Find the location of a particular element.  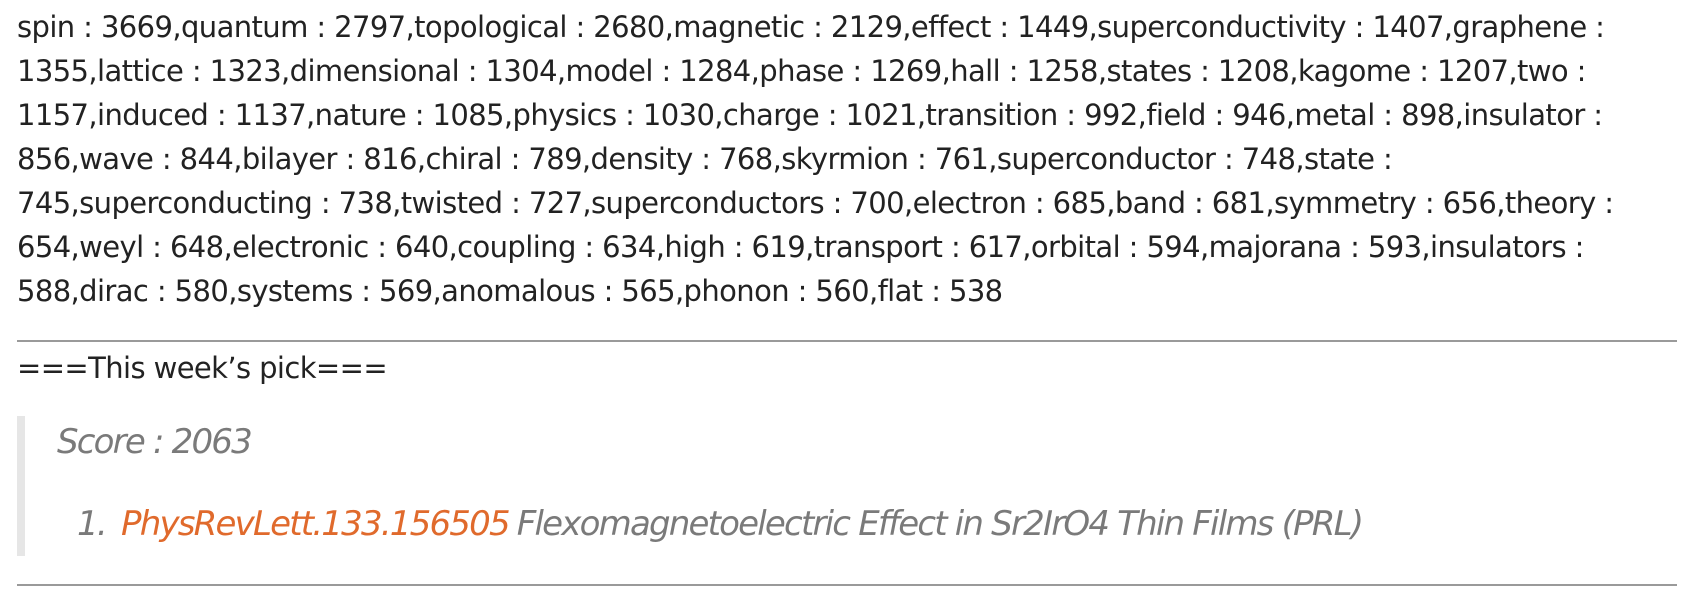

weekly-pick-heading: ===This week’s pick=== is located at coordinates (202, 368).